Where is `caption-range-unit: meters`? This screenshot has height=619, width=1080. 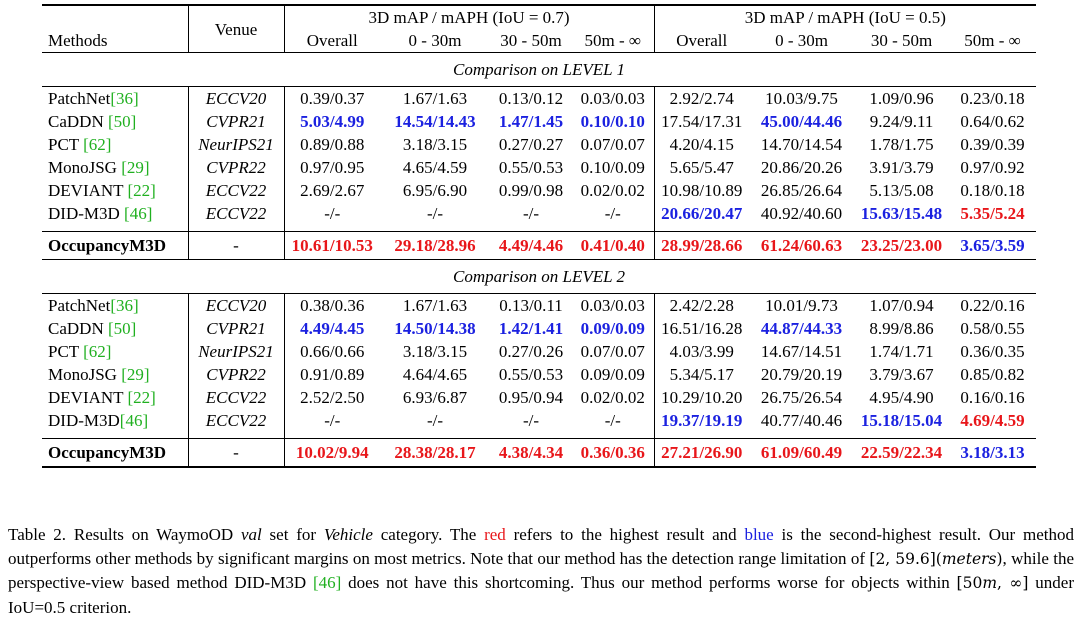 caption-range-unit: meters is located at coordinates (969, 558).